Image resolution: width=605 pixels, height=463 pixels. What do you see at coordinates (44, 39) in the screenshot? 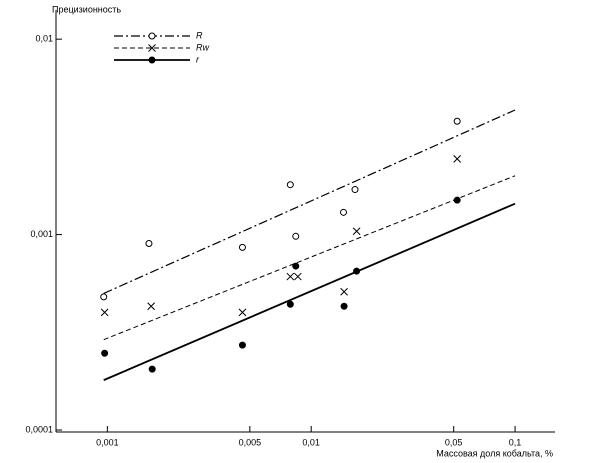
I see `y-tick-label: 0,01` at bounding box center [44, 39].